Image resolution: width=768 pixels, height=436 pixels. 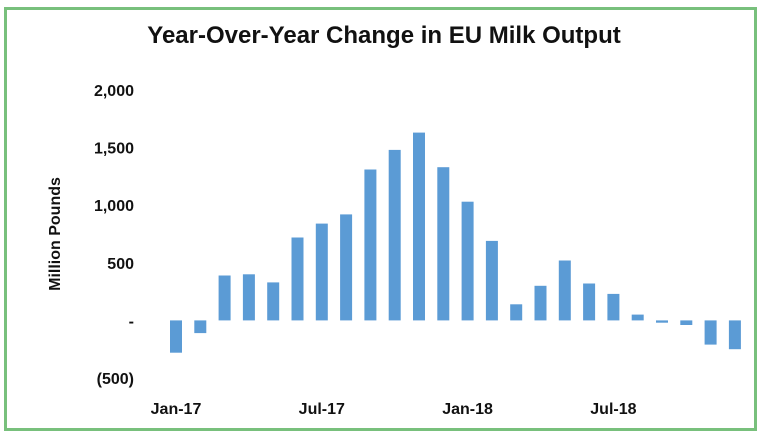 What do you see at coordinates (115, 379) in the screenshot?
I see `y-tick-label: (500)` at bounding box center [115, 379].